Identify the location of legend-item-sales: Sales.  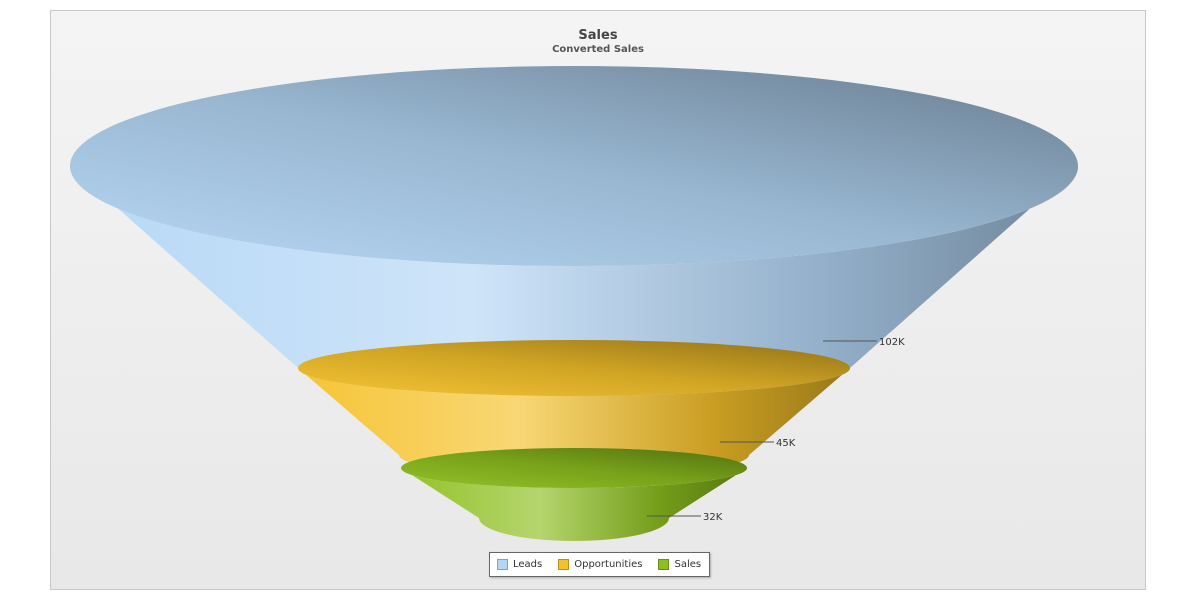
(679, 564).